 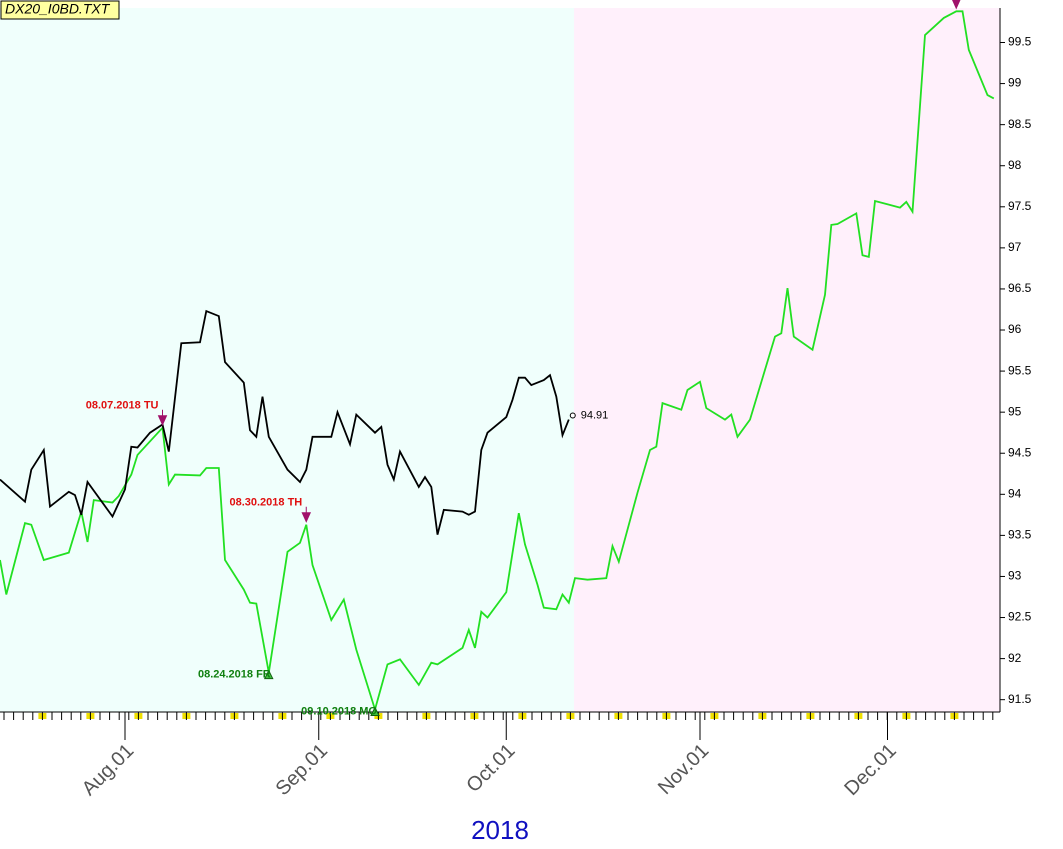 I want to click on y-tick-label: 97, so click(x=1015, y=247).